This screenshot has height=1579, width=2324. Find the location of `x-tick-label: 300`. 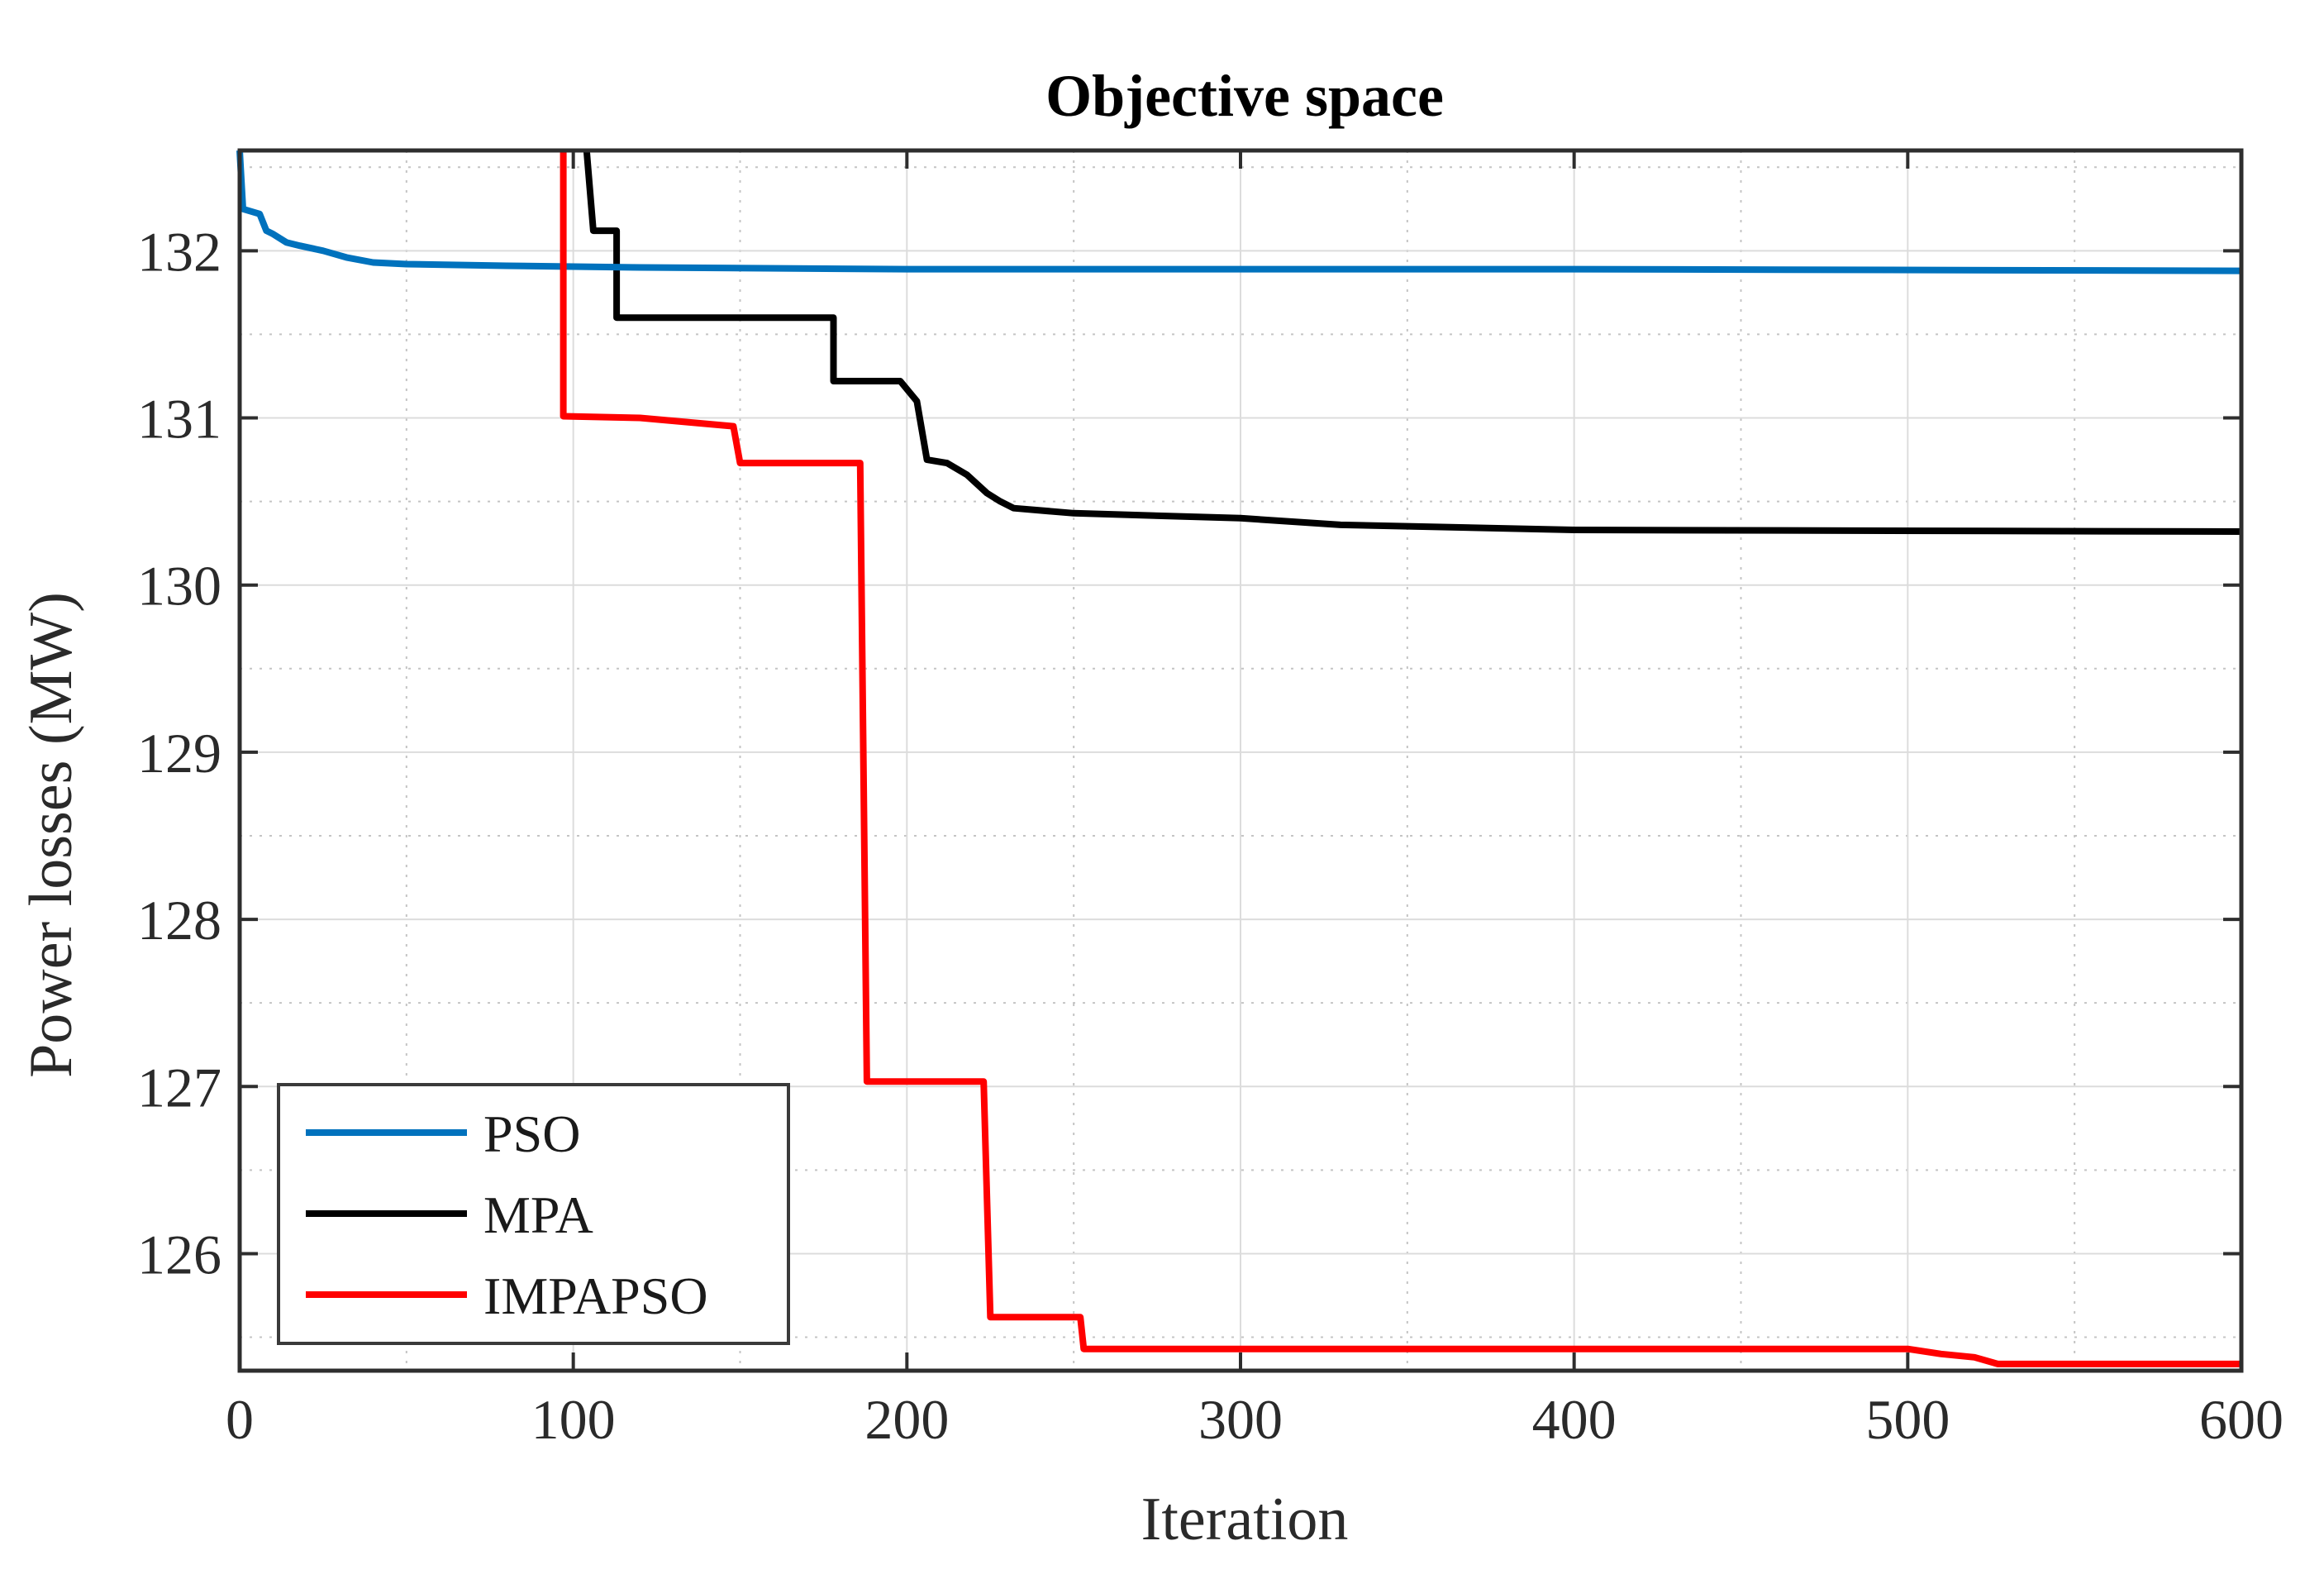

x-tick-label: 300 is located at coordinates (1240, 1419).